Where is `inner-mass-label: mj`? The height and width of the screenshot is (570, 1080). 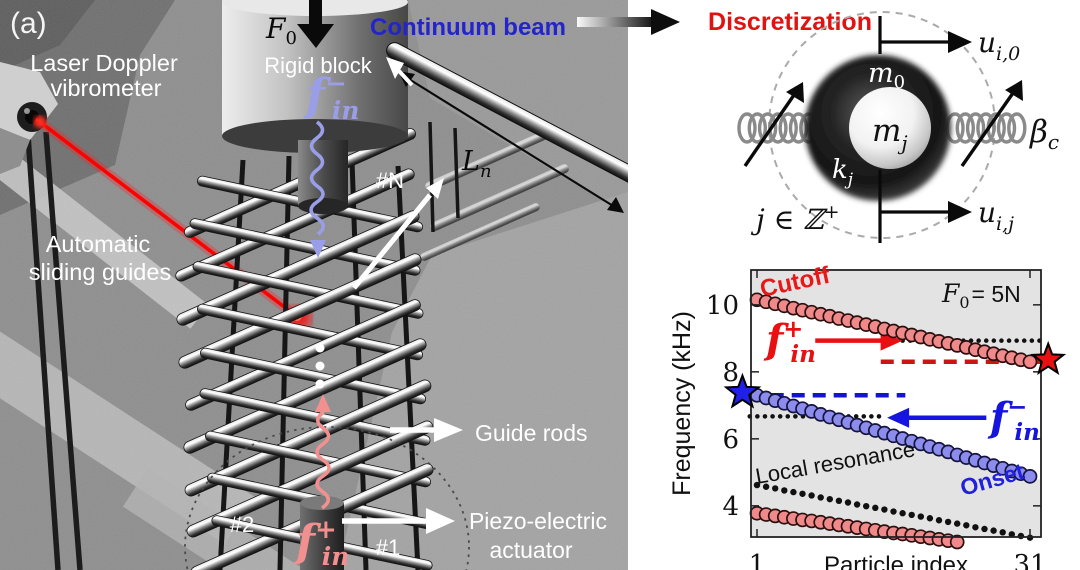
inner-mass-label: mj is located at coordinates (890, 134).